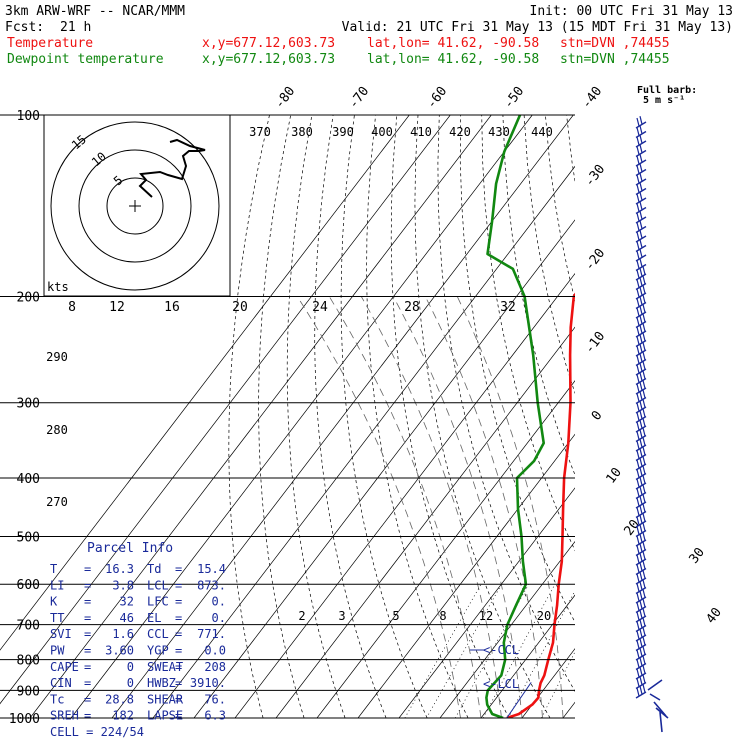 The image size is (740, 740). What do you see at coordinates (260, 132) in the screenshot?
I see `theta-label-370: 370` at bounding box center [260, 132].